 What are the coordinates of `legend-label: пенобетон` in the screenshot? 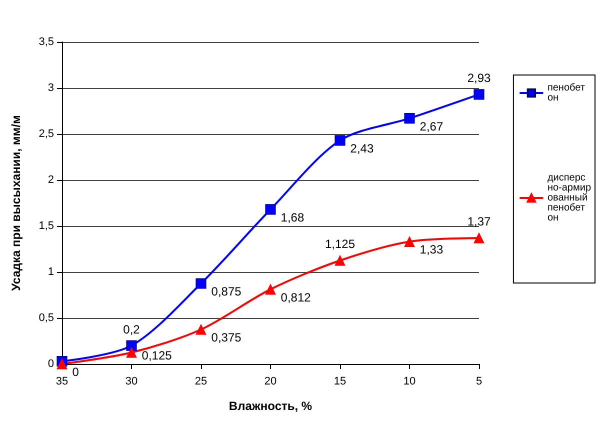 It's located at (566, 93).